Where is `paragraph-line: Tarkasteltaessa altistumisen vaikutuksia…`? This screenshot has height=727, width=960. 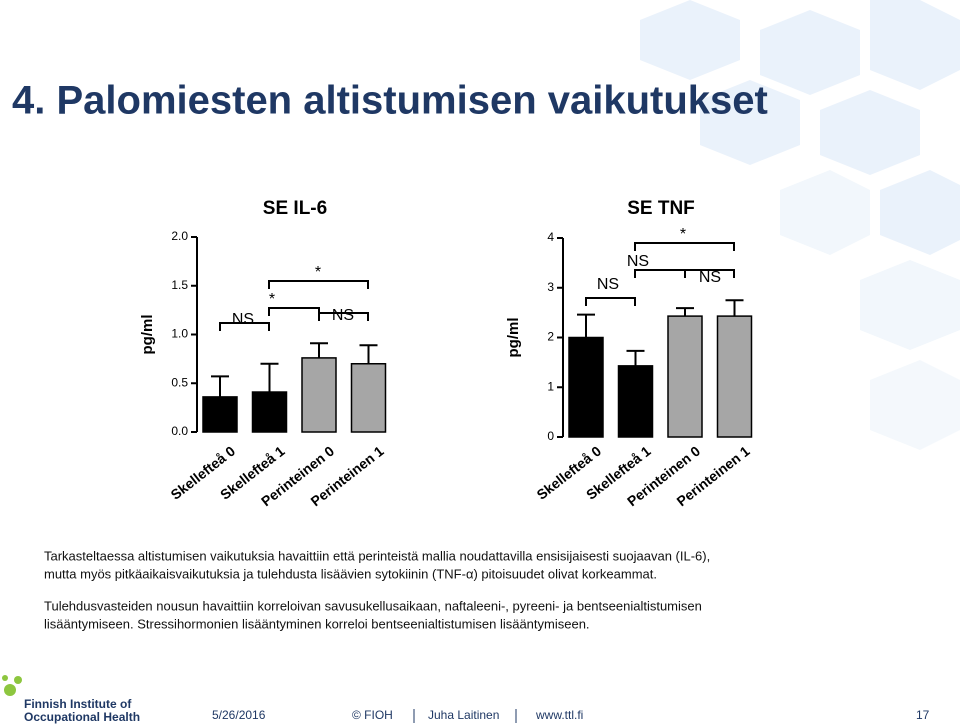 paragraph-line: Tarkasteltaessa altistumisen vaikutuksia… is located at coordinates (377, 555).